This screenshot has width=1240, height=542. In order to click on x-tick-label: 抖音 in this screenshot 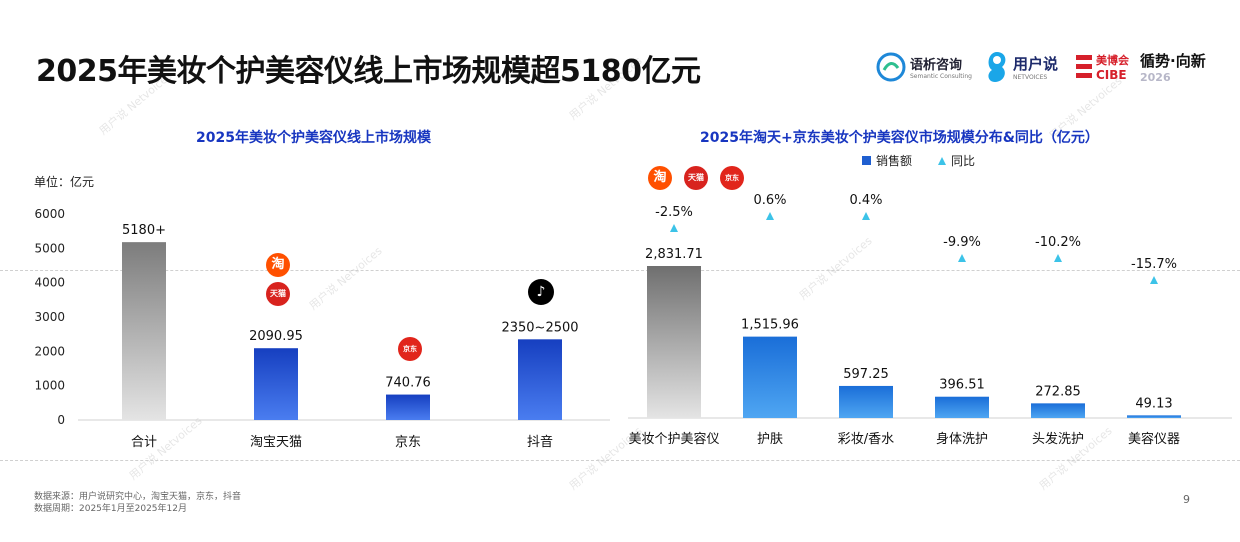, I will do `click(540, 442)`.